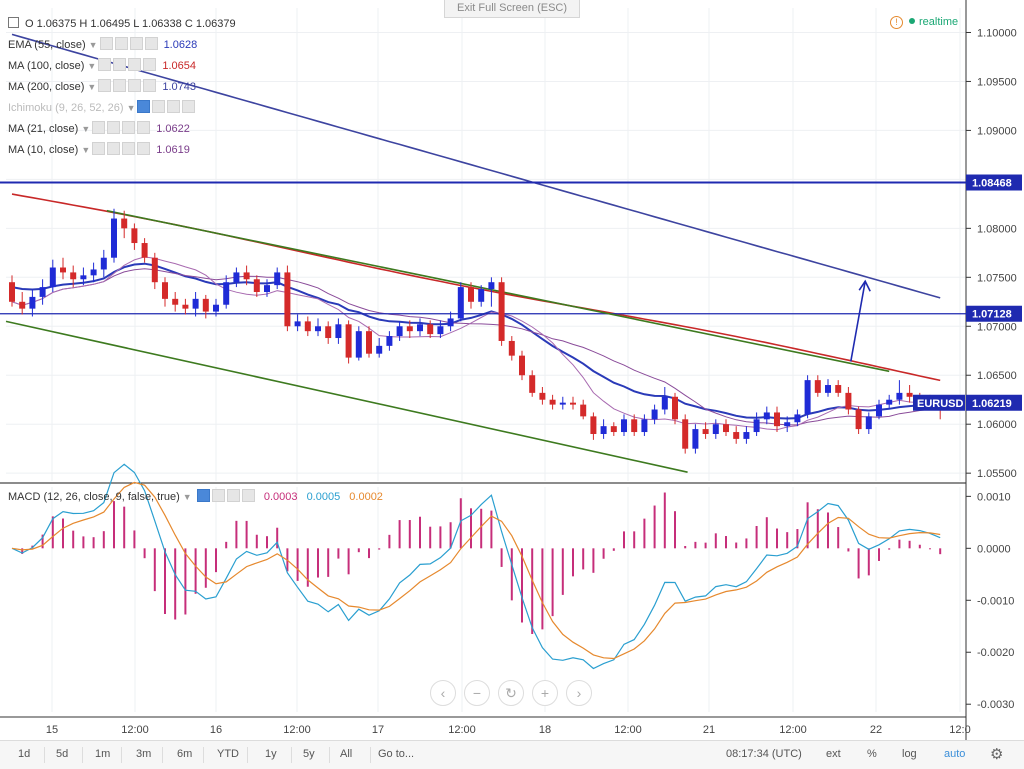 This screenshot has width=1024, height=769. I want to click on gear-icon: ⚙, so click(997, 754).